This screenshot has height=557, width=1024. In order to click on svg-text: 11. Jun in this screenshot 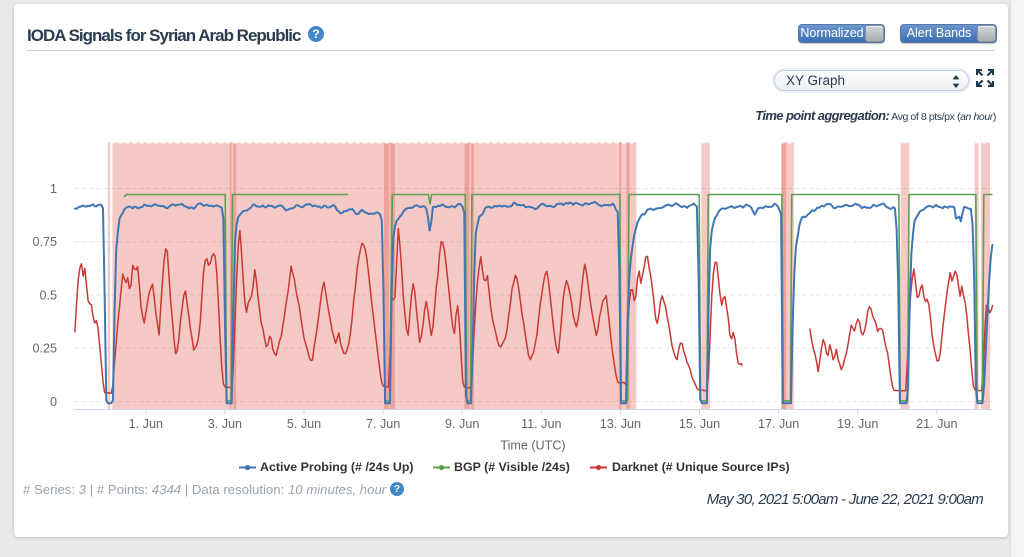, I will do `click(541, 424)`.